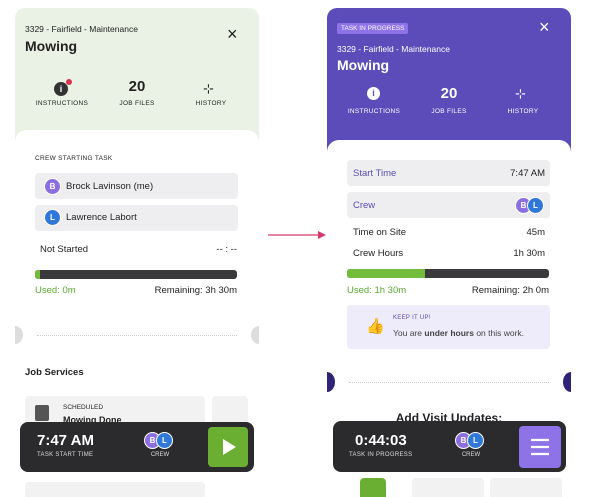 Image resolution: width=589 pixels, height=497 pixels. What do you see at coordinates (448, 327) in the screenshot?
I see `tip-box` at bounding box center [448, 327].